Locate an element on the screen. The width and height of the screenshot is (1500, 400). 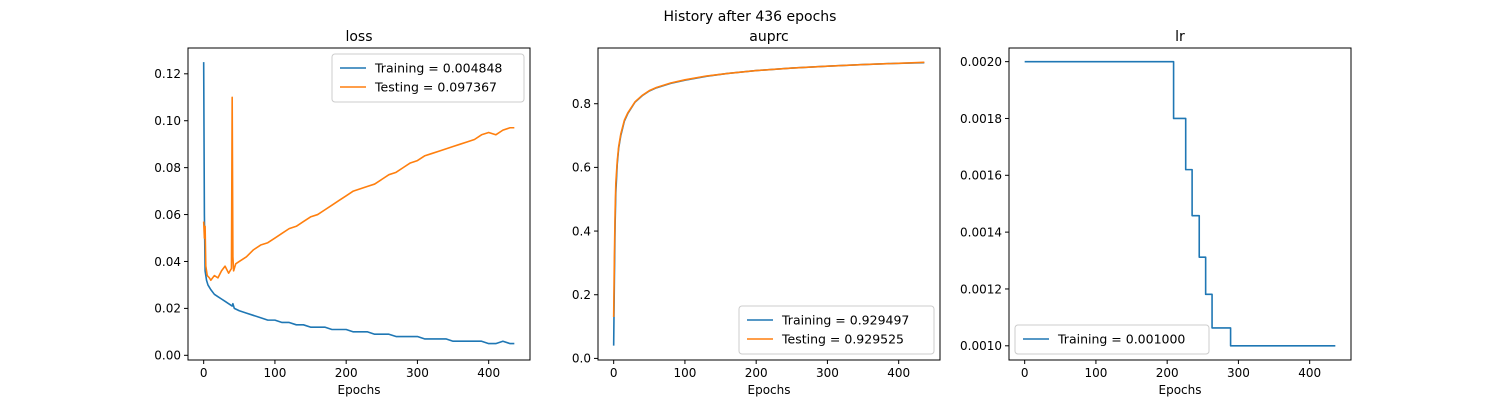
figure-title: History after 436 epochs is located at coordinates (750, 17).